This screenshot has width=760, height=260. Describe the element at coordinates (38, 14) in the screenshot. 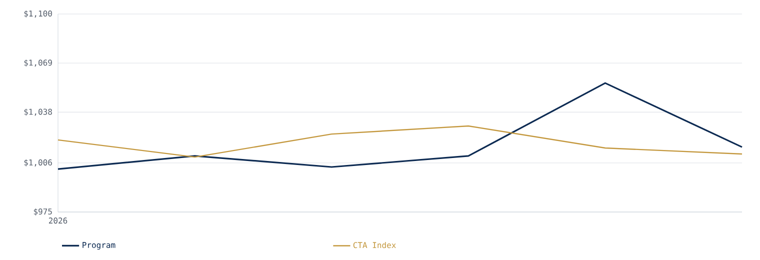

I see `y-tick-label: $1,100` at that location.